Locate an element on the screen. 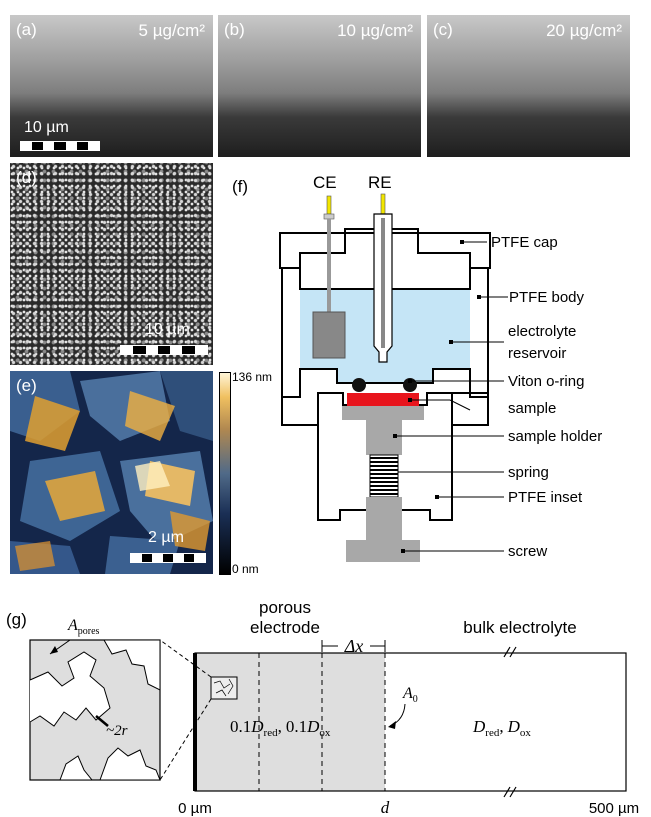 The image size is (651, 817). spring is located at coordinates (384, 476).